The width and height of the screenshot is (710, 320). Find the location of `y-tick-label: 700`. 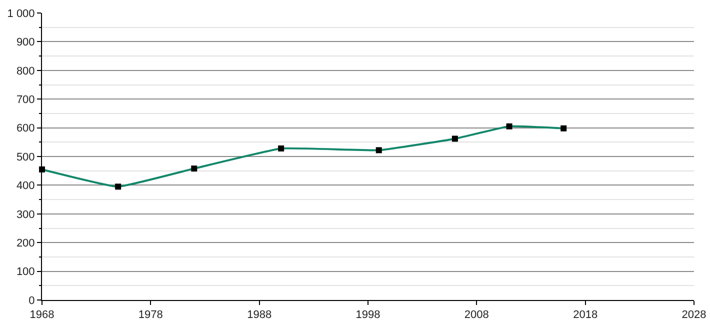

y-tick-label: 700 is located at coordinates (25, 100).